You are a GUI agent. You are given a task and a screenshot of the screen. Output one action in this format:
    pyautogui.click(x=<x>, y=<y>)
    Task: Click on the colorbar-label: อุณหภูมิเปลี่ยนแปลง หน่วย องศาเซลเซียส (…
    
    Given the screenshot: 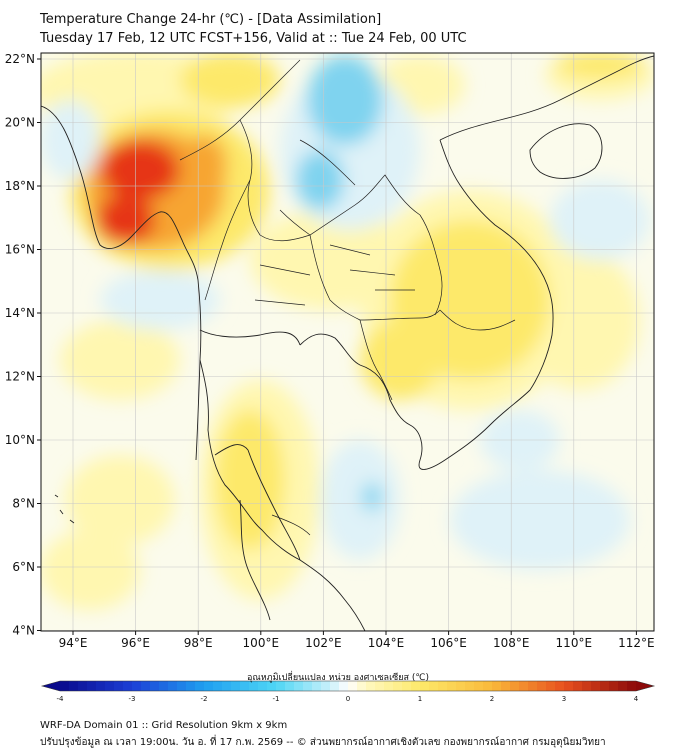 What is the action you would take?
    pyautogui.click(x=338, y=678)
    